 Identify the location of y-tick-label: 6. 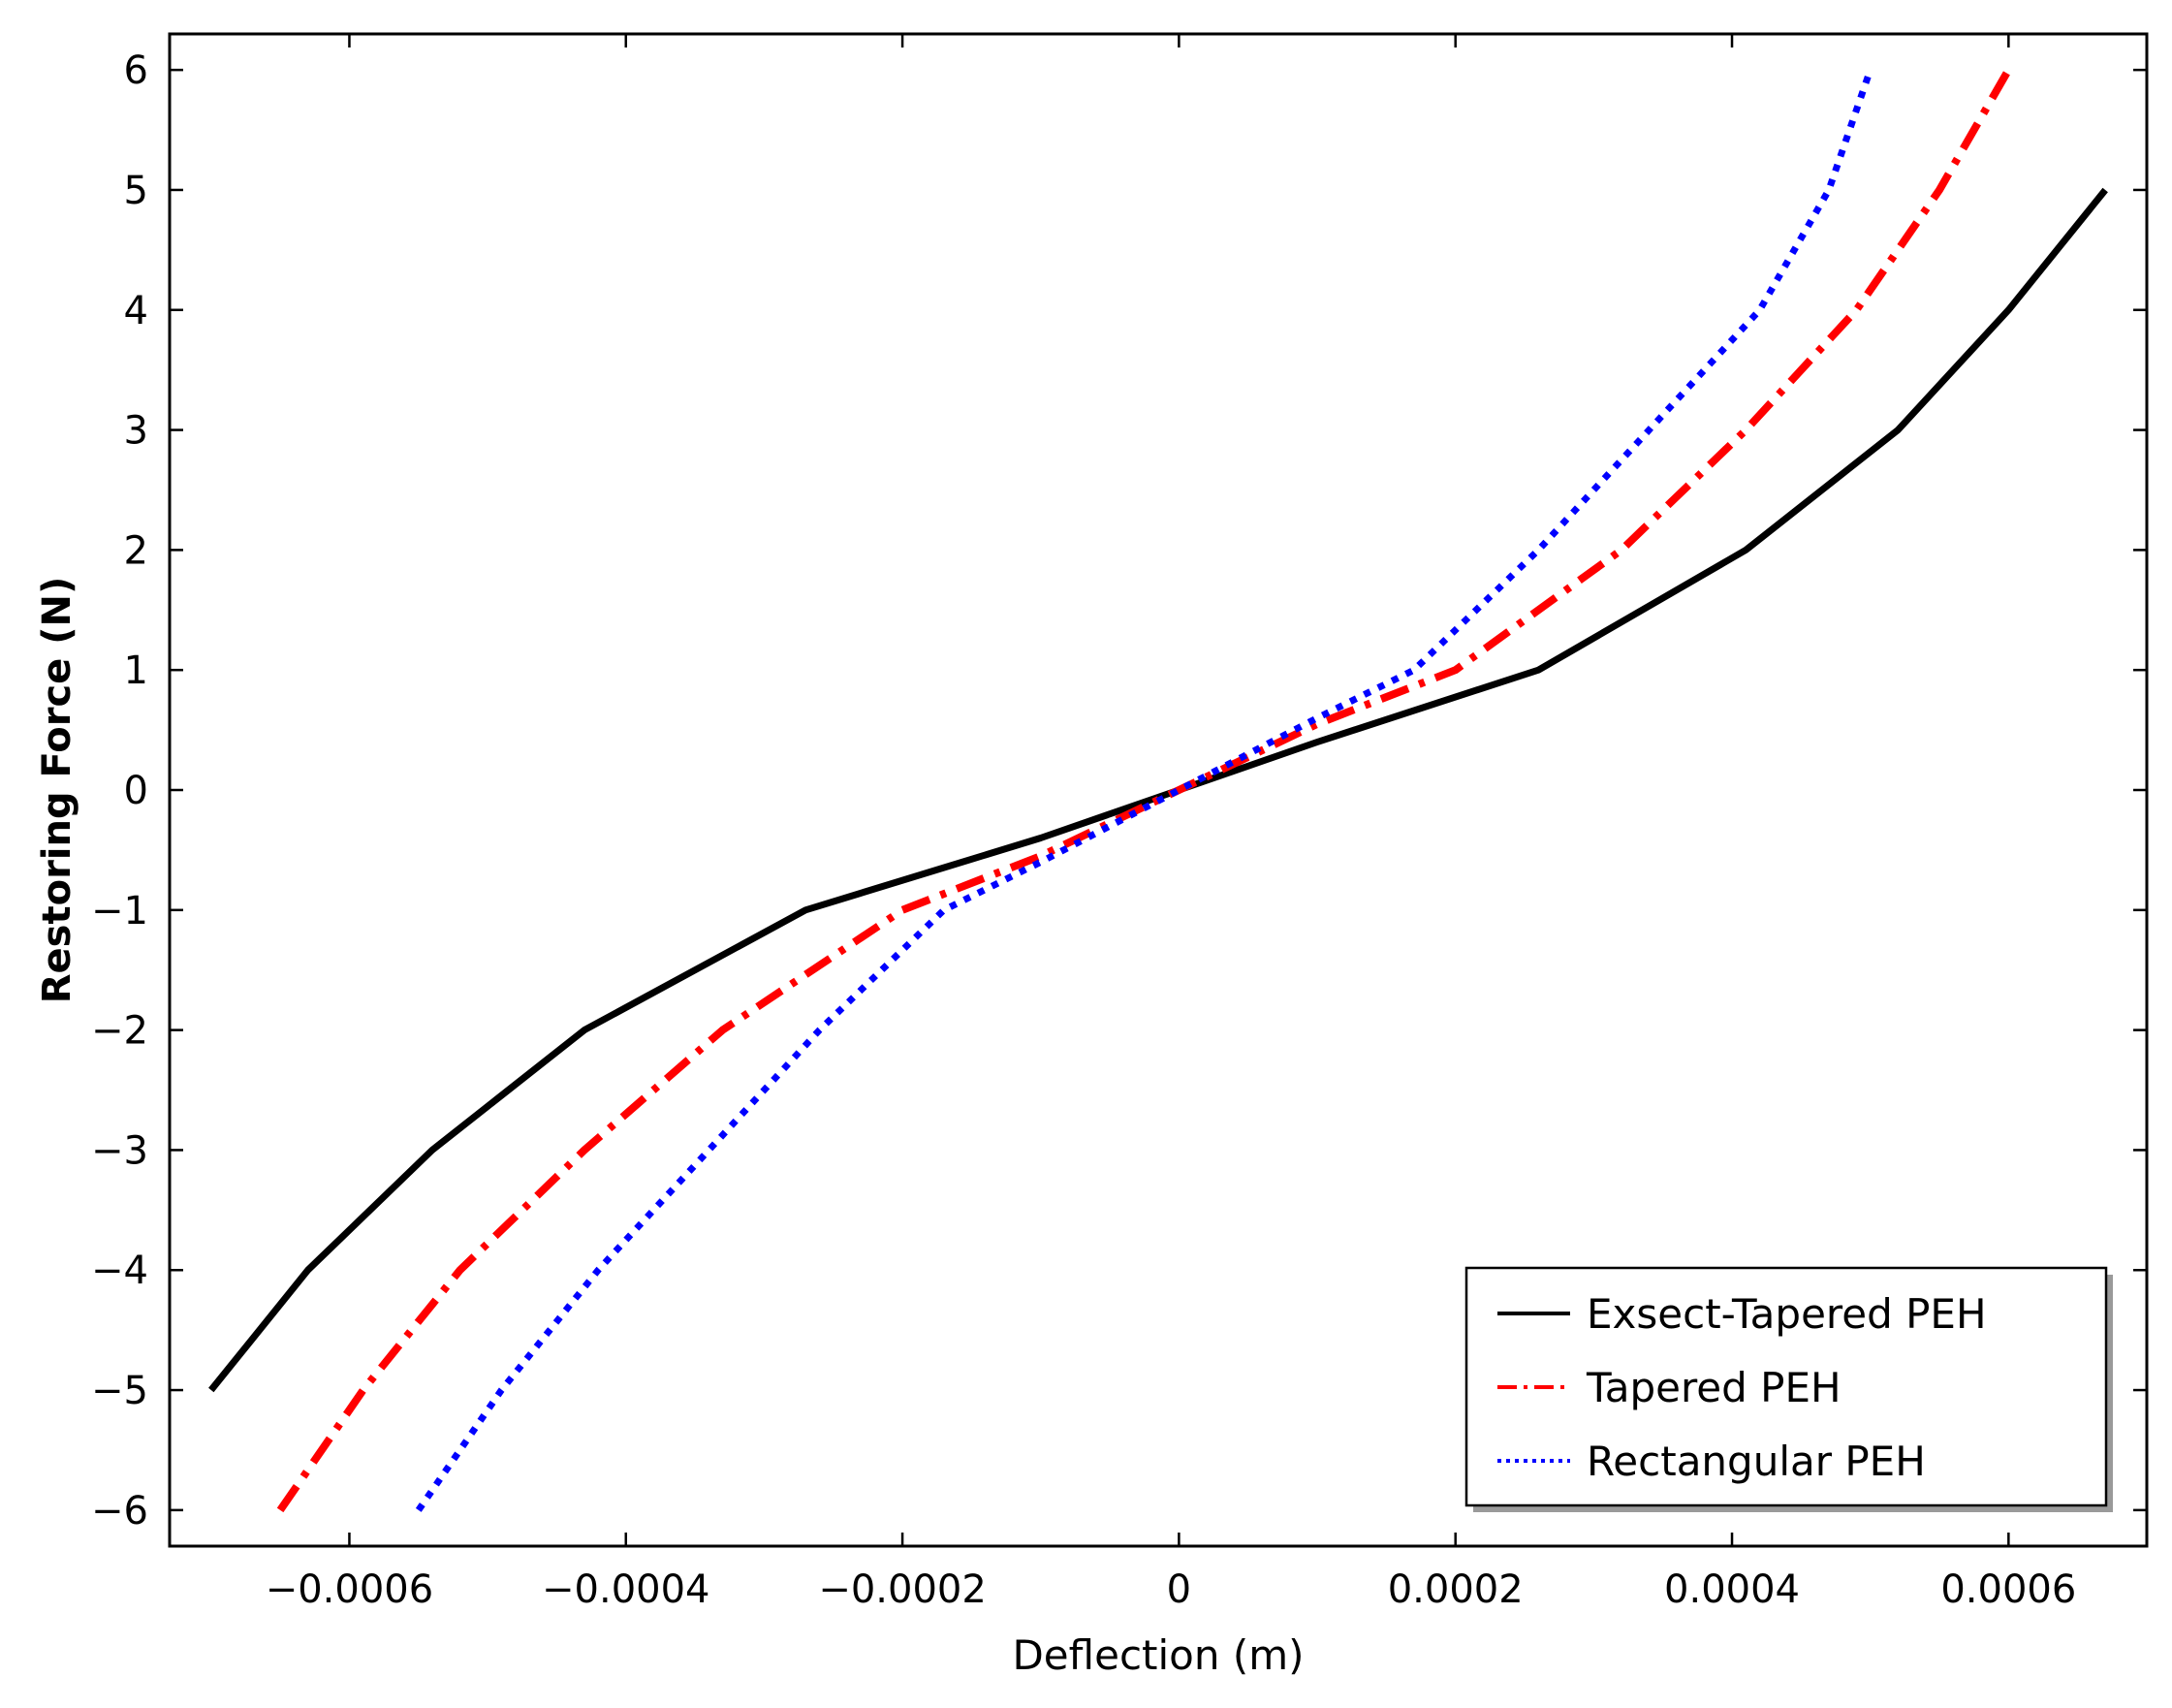
(136, 70).